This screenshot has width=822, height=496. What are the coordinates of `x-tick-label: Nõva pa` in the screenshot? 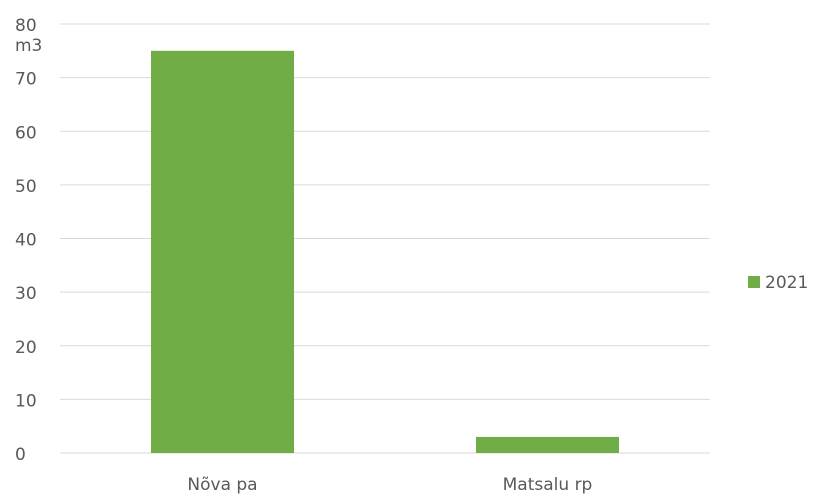 It's located at (222, 485).